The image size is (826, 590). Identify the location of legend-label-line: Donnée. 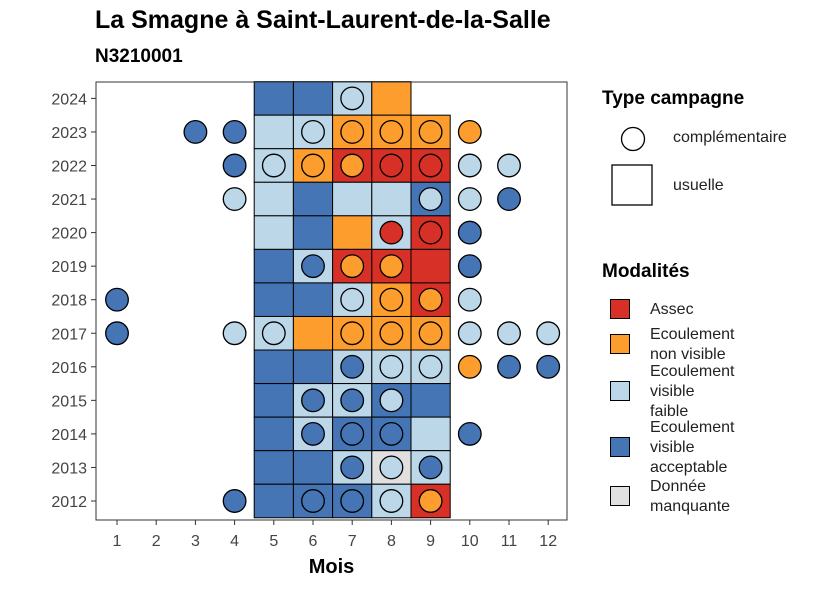
(678, 486).